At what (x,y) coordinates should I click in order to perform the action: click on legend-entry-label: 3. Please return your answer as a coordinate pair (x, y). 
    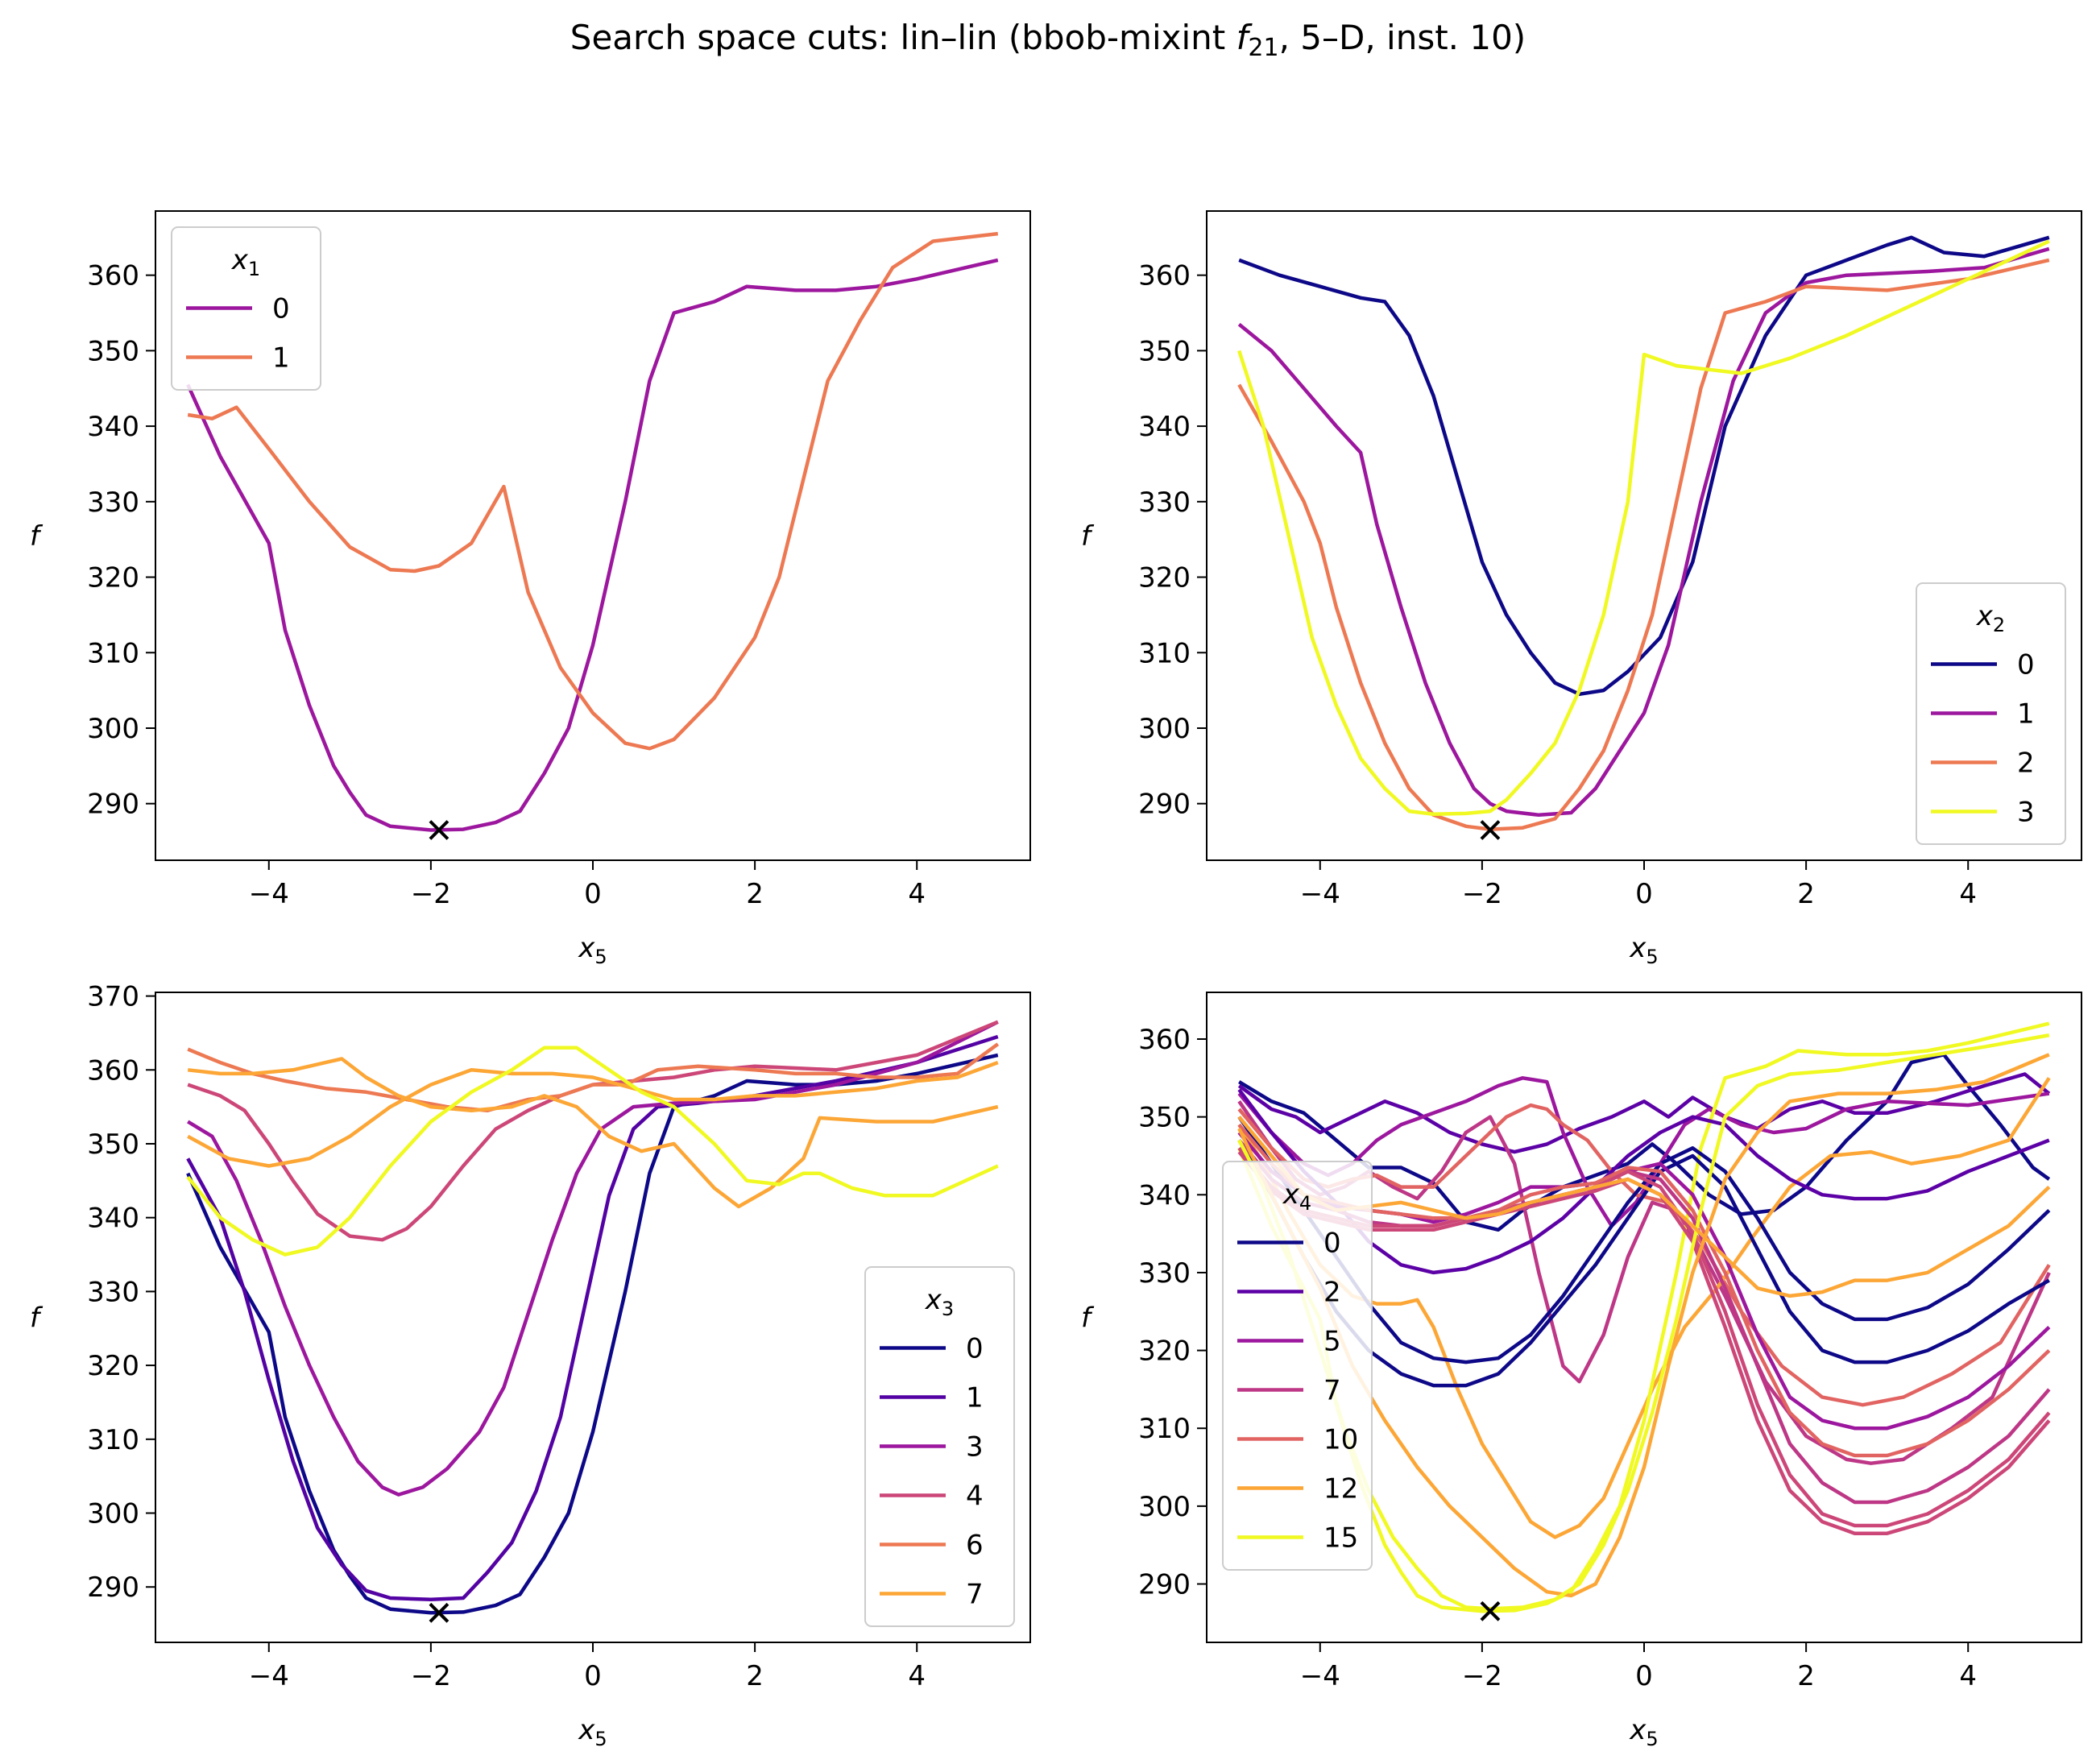
    Looking at the image, I should click on (2026, 813).